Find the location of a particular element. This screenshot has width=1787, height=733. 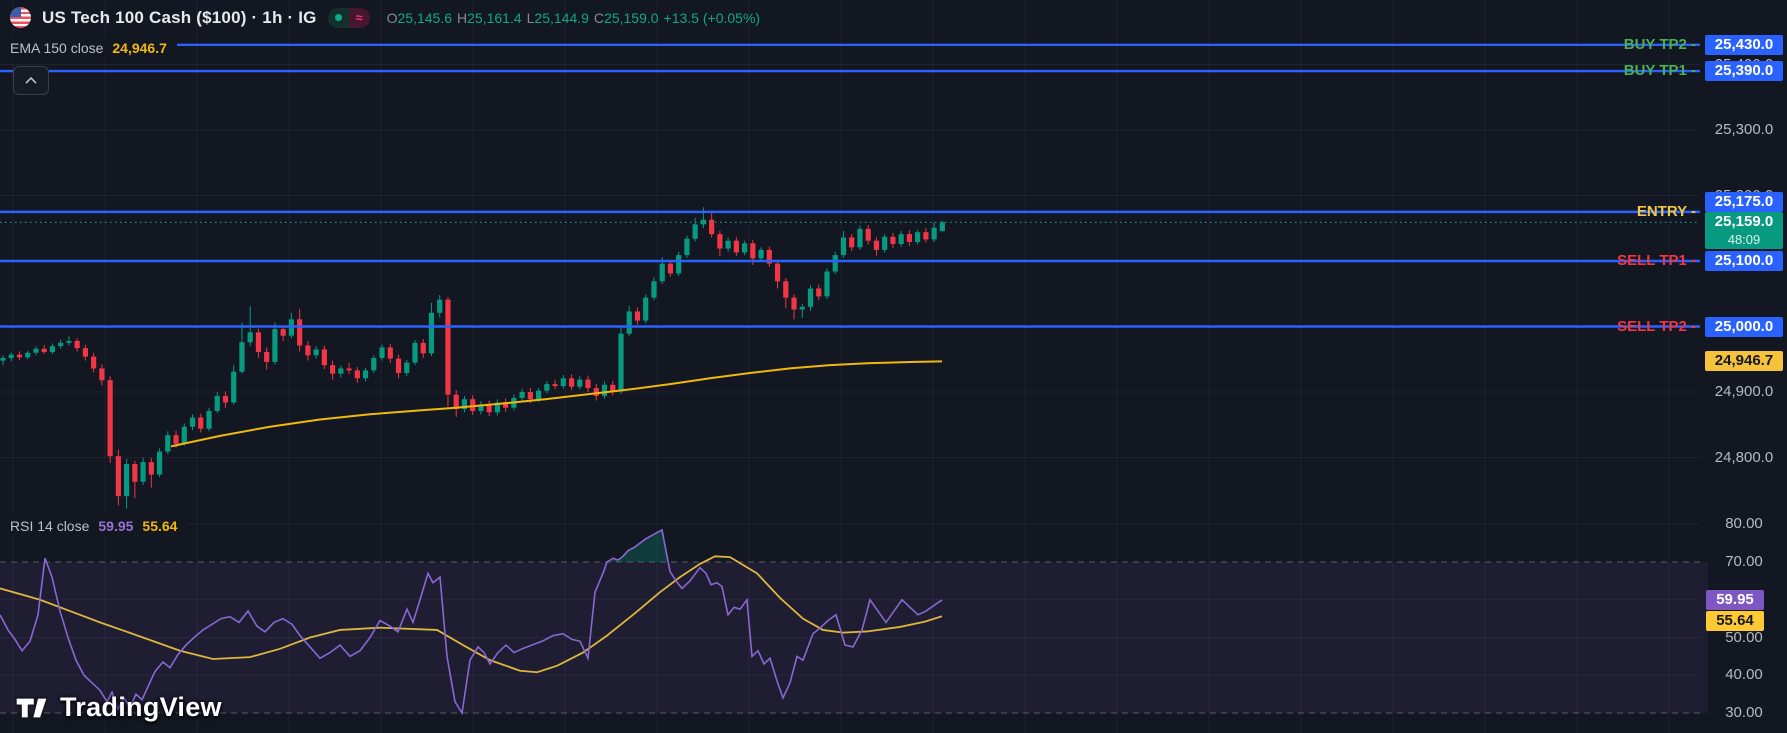

level-label: SELL TP1 - is located at coordinates (1656, 260).